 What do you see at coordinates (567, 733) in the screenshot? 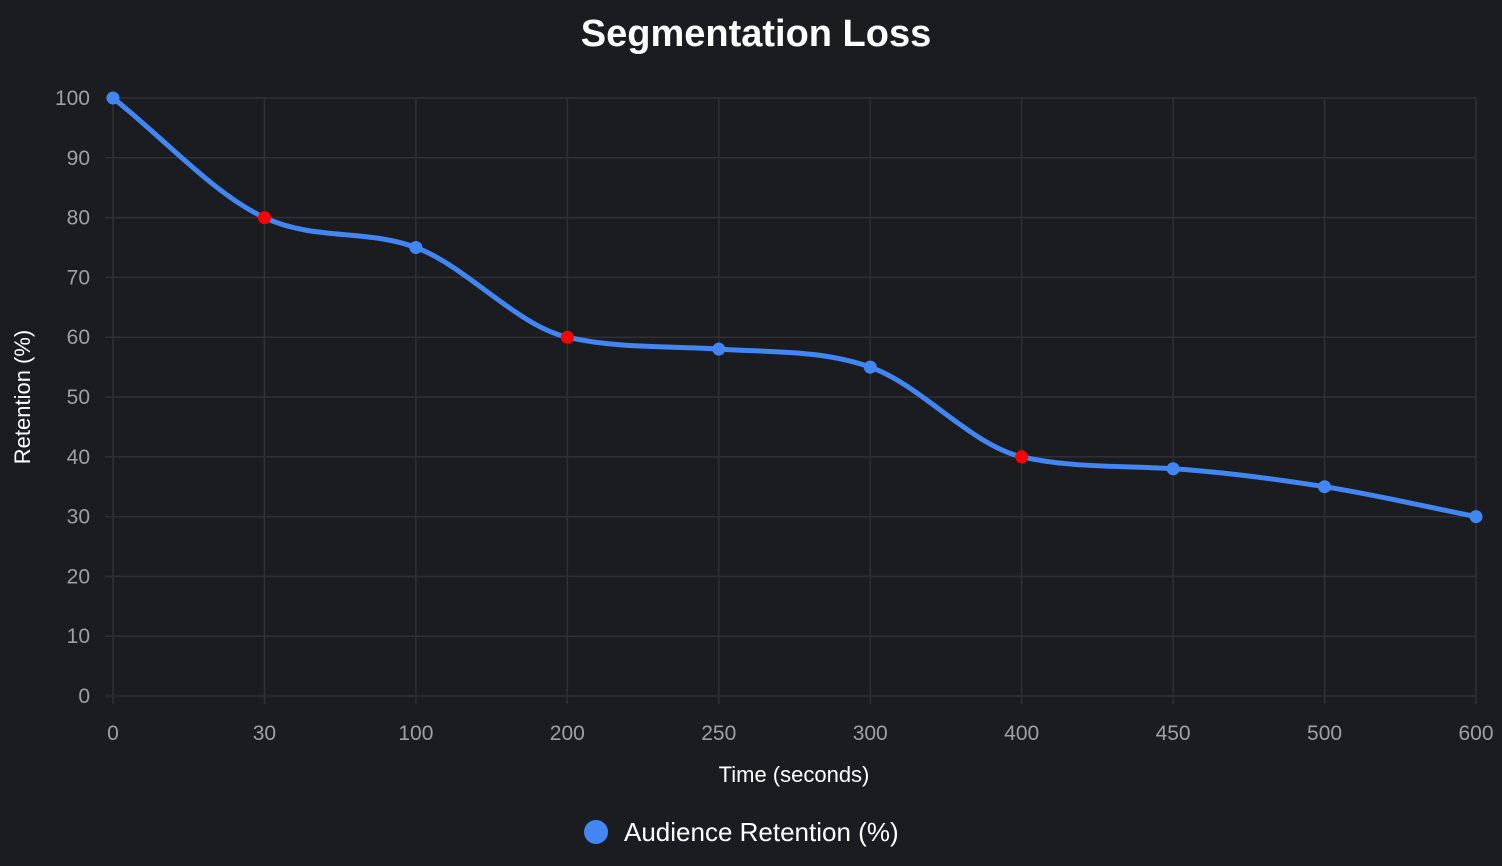
I see `x-tick-label: 200` at bounding box center [567, 733].